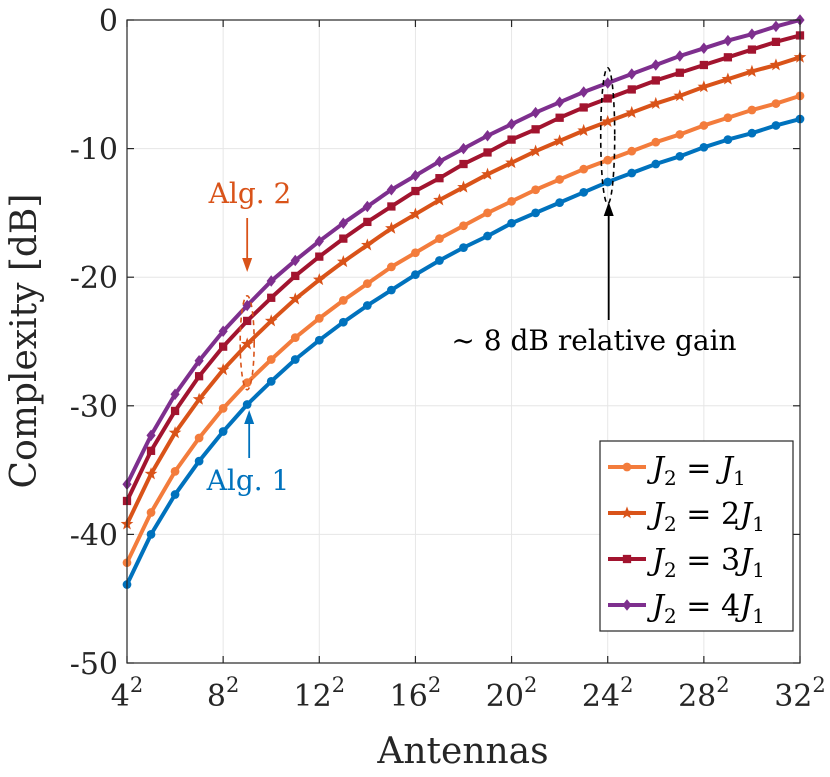 The width and height of the screenshot is (830, 777). Describe the element at coordinates (94, 150) in the screenshot. I see `y-tick-label: -10` at that location.